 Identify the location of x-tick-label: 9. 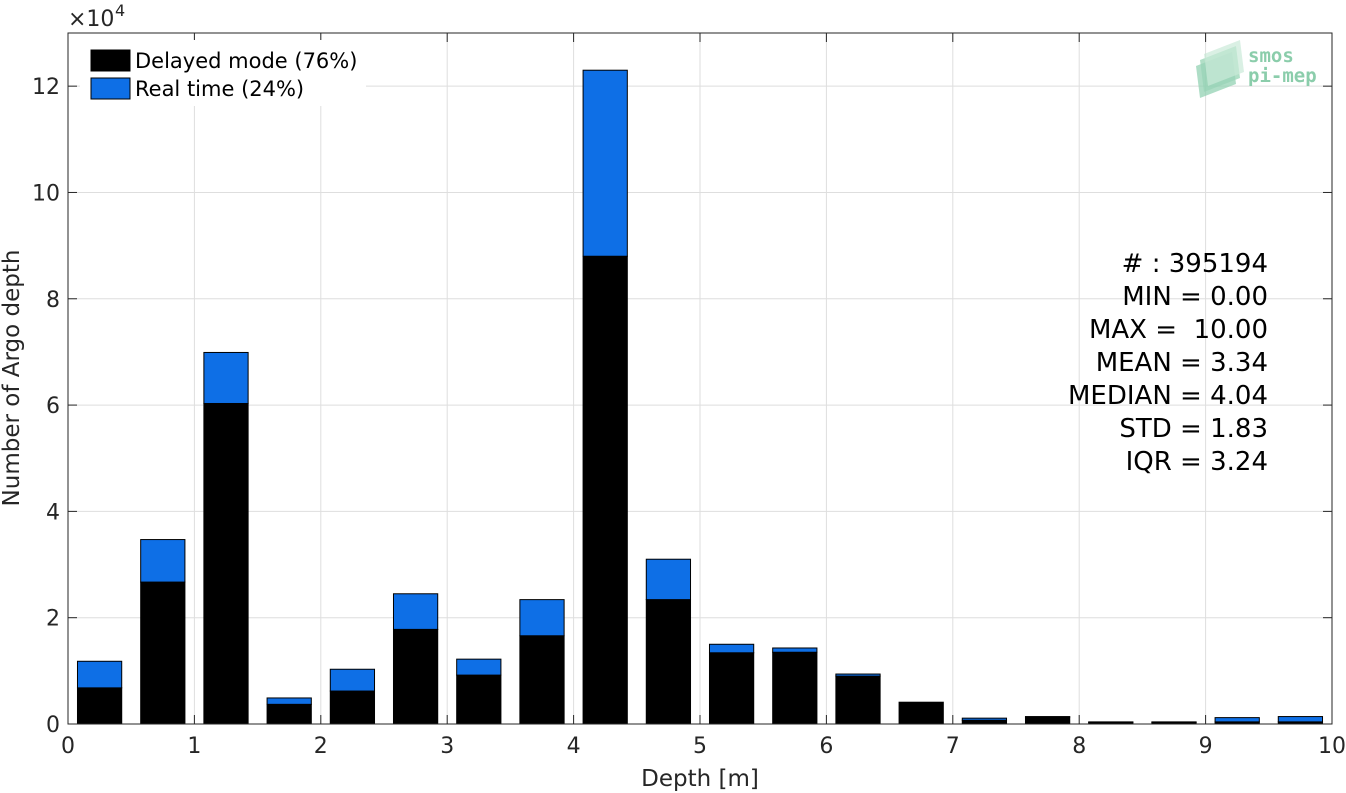
(1206, 746).